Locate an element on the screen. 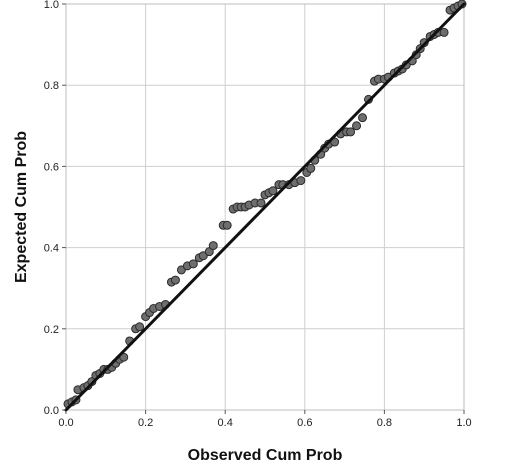  y-tick-label: 0.0 is located at coordinates (51, 411).